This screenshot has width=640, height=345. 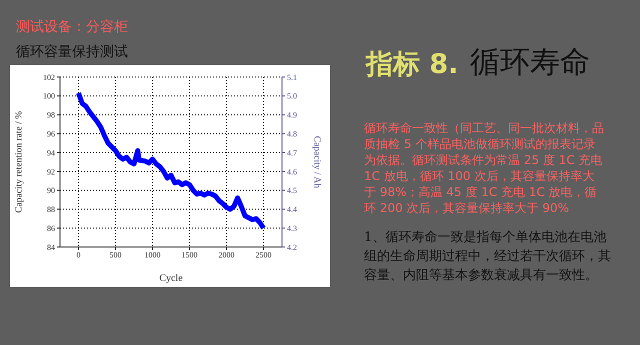 What do you see at coordinates (51, 209) in the screenshot?
I see `y-tick-label: 88` at bounding box center [51, 209].